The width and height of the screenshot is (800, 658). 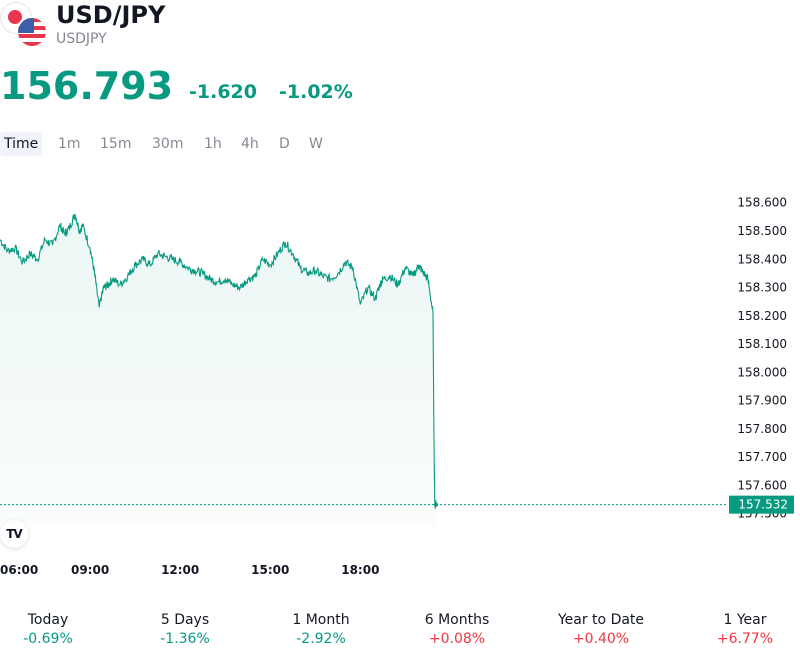 I want to click on perf-value: +0.40%, so click(x=601, y=639).